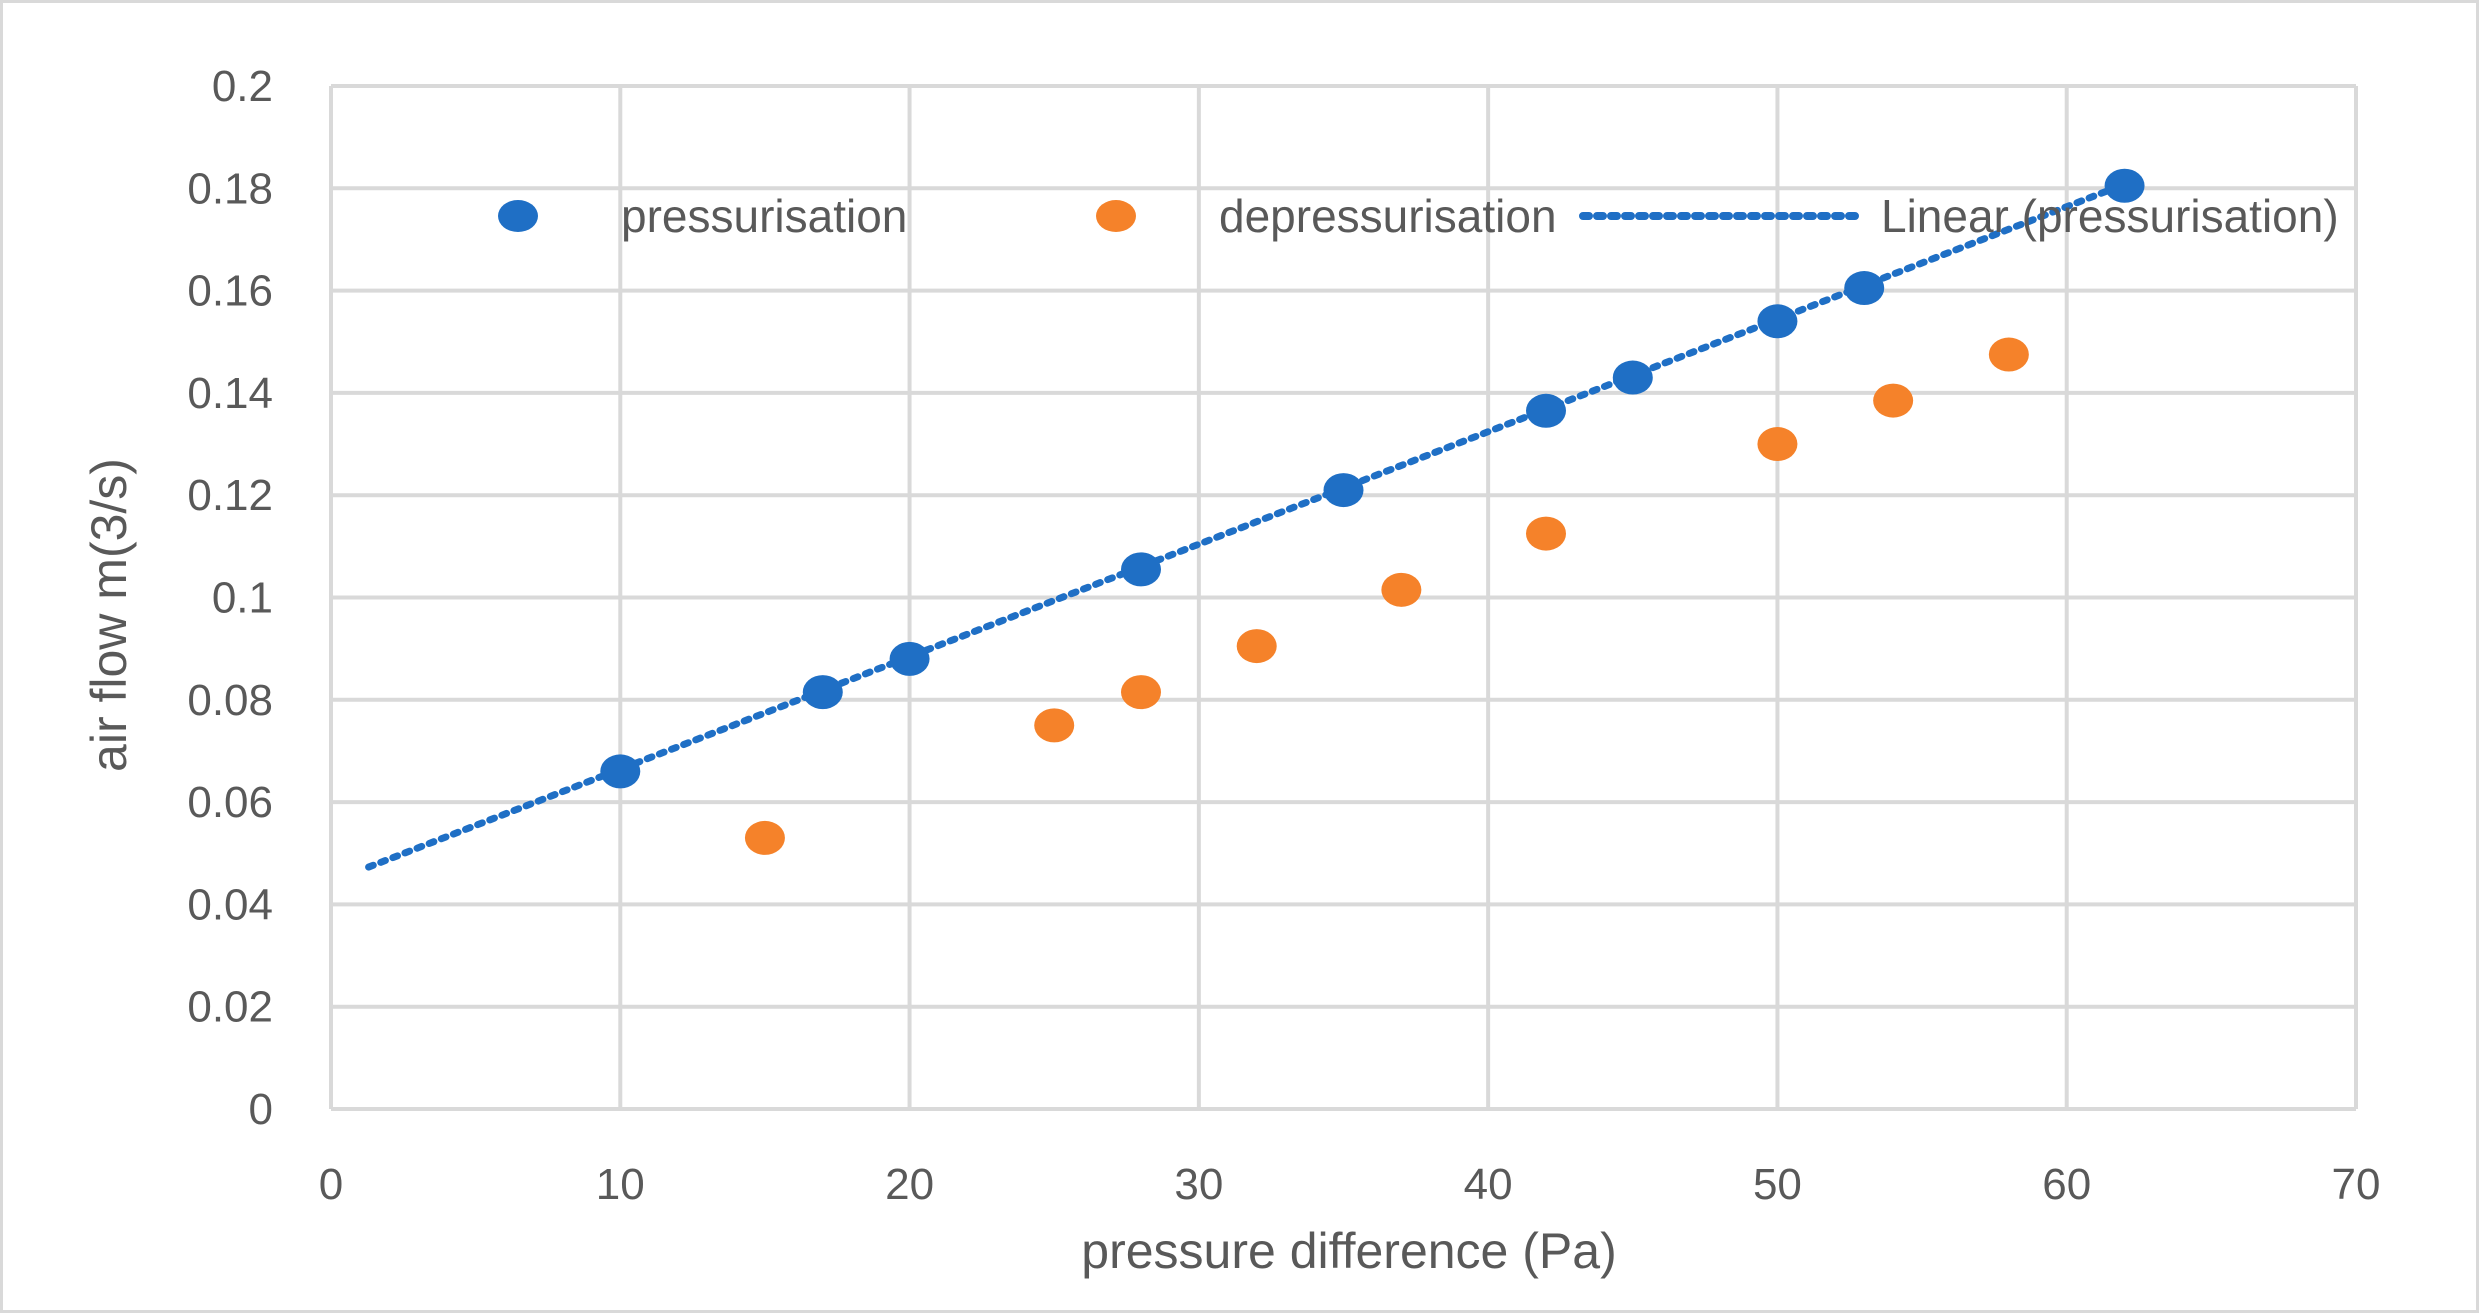  I want to click on x-tick-label: 40, so click(1488, 1184).